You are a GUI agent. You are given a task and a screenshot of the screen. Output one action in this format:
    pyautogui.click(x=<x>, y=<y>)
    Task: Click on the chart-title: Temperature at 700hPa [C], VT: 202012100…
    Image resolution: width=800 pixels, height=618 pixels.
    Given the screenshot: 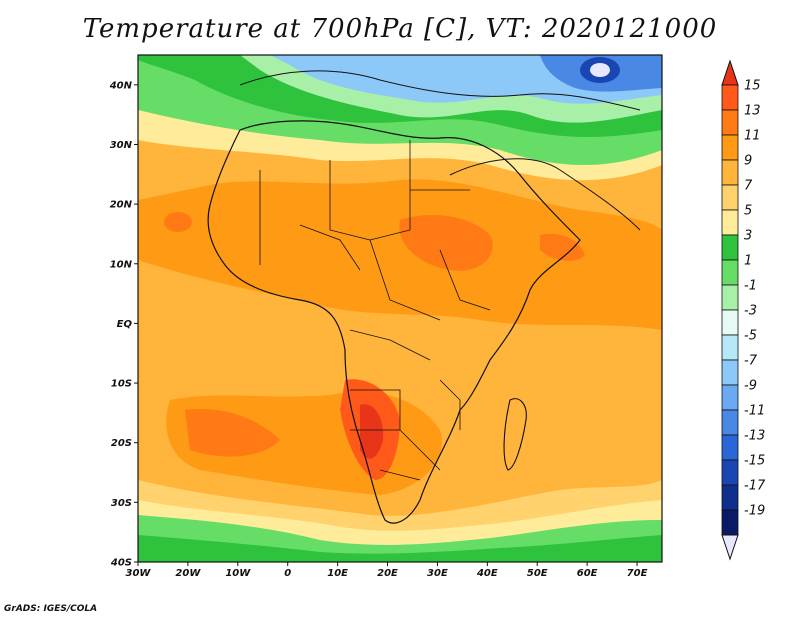 What is the action you would take?
    pyautogui.click(x=400, y=29)
    